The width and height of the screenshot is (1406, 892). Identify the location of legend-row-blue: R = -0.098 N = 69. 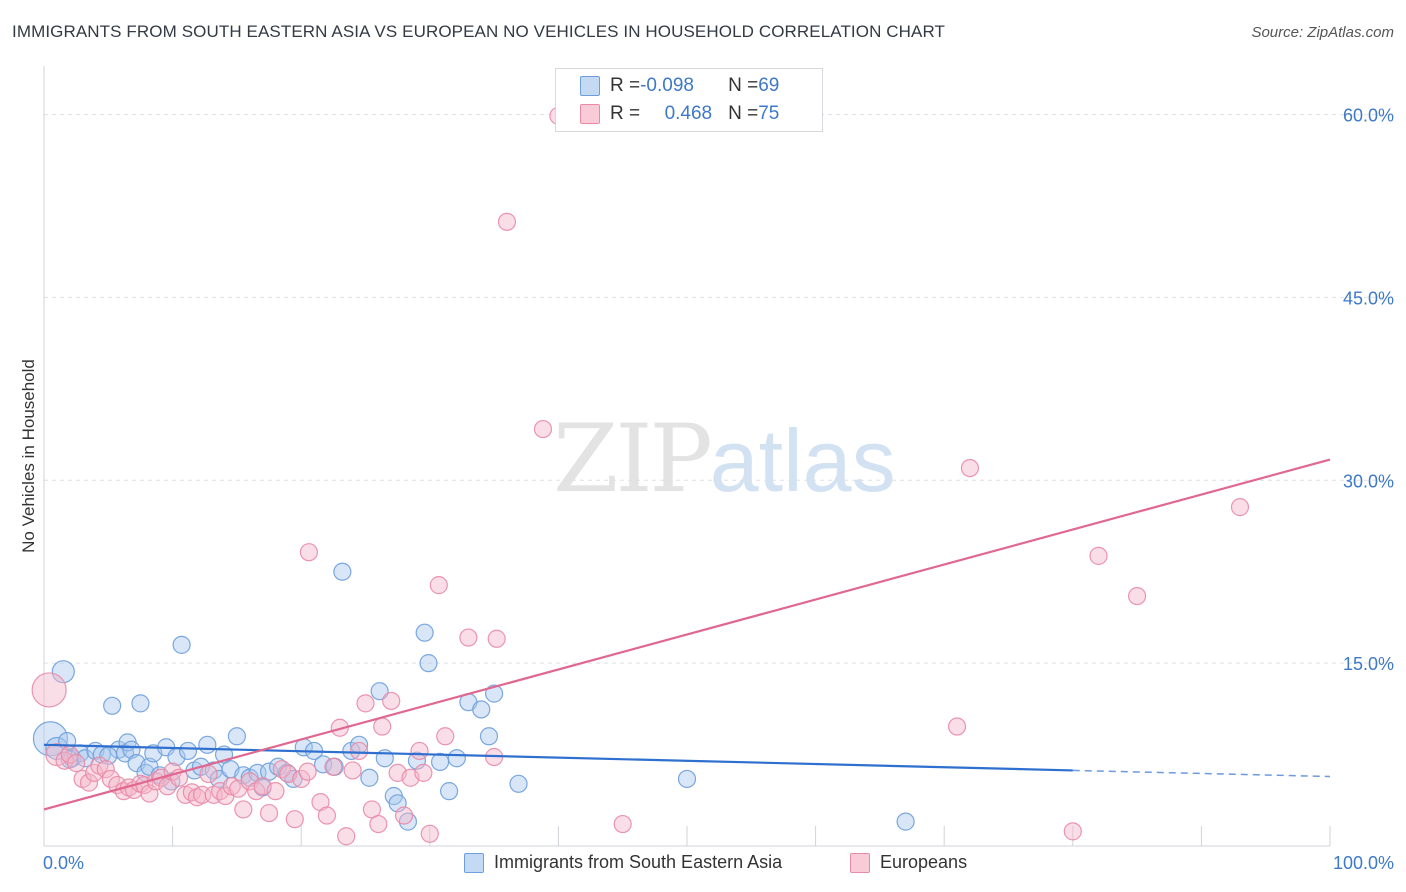
(667, 86).